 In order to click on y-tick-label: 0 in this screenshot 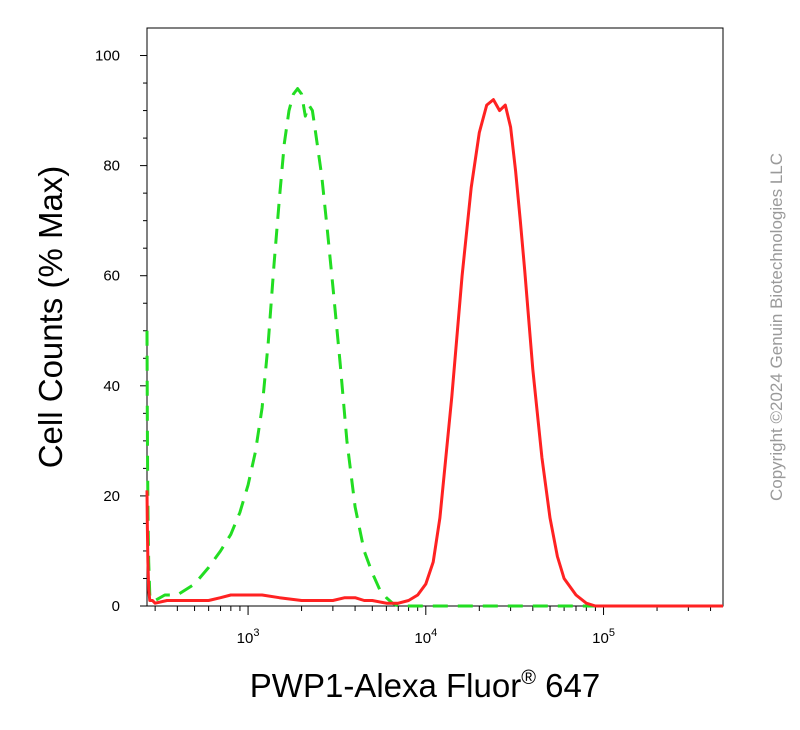, I will do `click(116, 606)`.